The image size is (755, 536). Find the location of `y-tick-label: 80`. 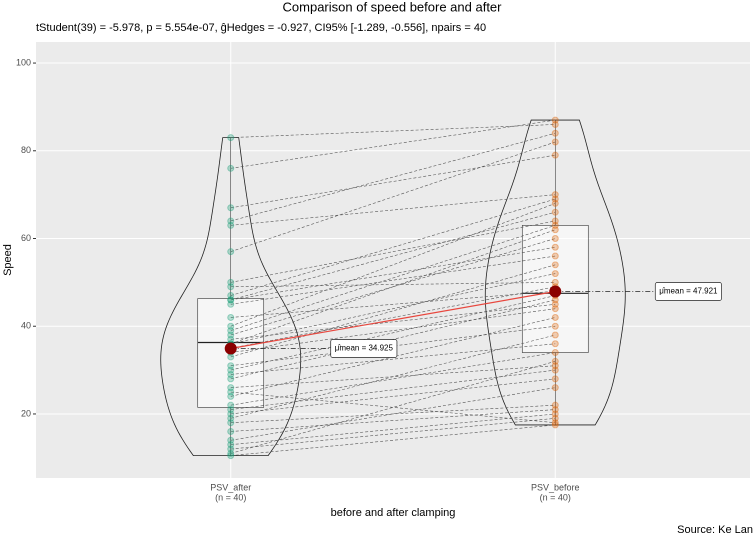

y-tick-label: 80 is located at coordinates (26, 150).